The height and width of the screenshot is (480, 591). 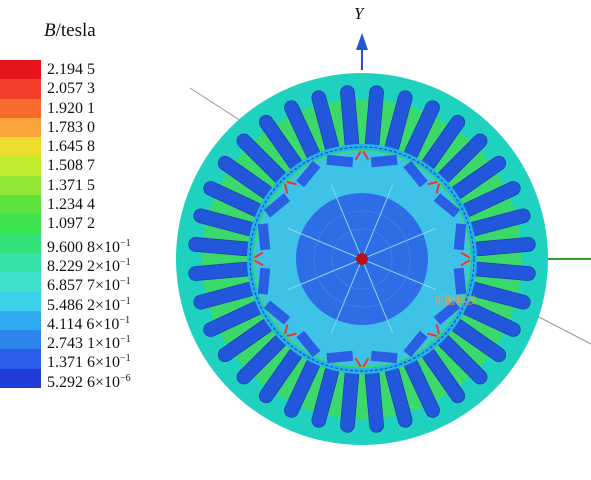 I want to click on legend-value-mantissa: 1.371 6×10, so click(x=84, y=363).